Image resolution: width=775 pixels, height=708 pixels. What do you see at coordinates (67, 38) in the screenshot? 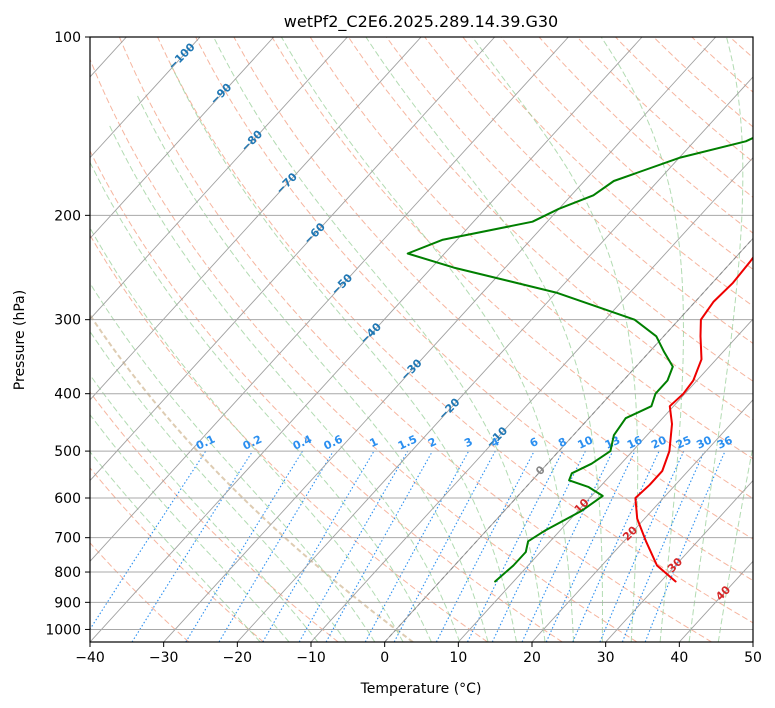
I see `y-tick-label: 100` at bounding box center [67, 38].